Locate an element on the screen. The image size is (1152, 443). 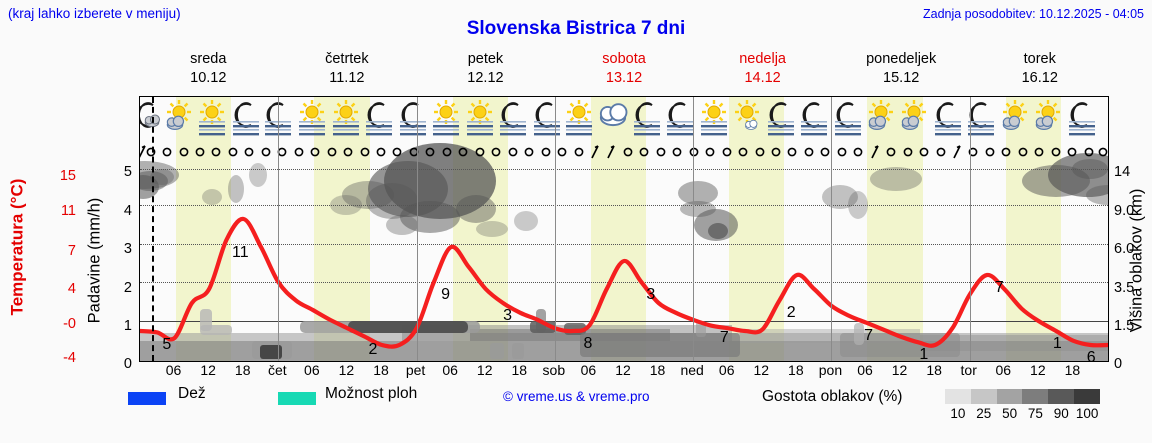
weather-icon-moon-cloud is located at coordinates (150, 117).